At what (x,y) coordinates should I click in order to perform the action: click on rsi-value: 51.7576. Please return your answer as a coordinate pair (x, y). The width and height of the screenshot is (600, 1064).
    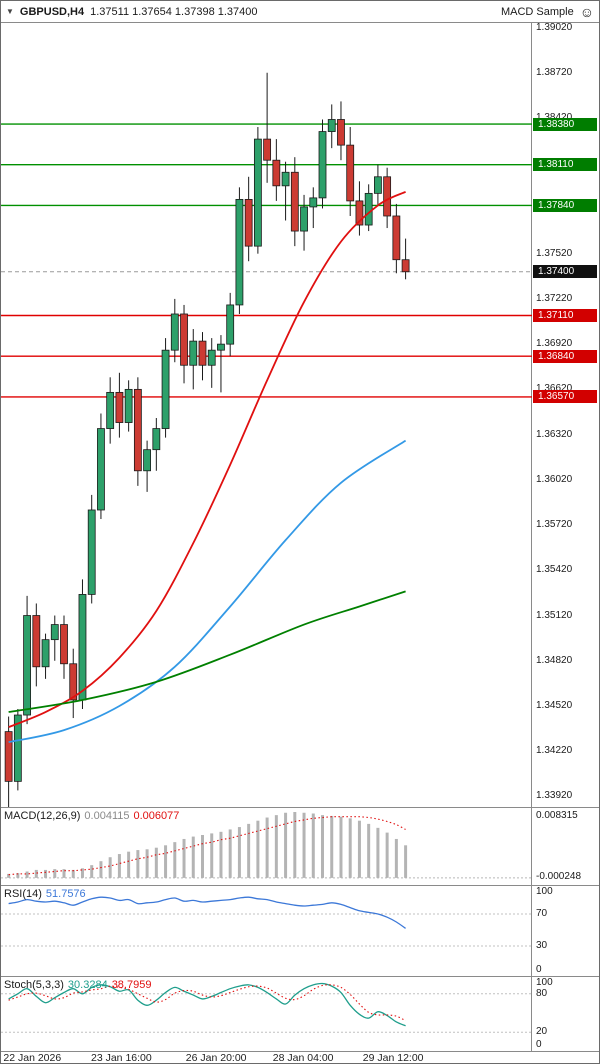
    Looking at the image, I should click on (65, 894).